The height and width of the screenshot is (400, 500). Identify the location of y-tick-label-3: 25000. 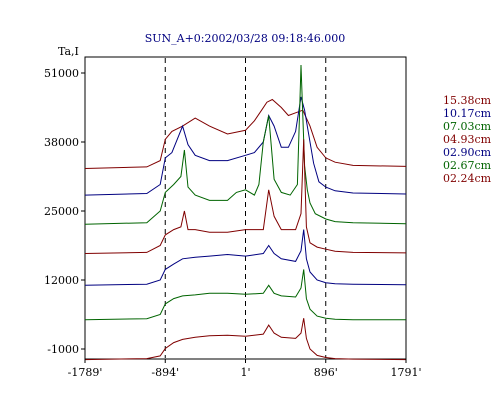
(61, 211).